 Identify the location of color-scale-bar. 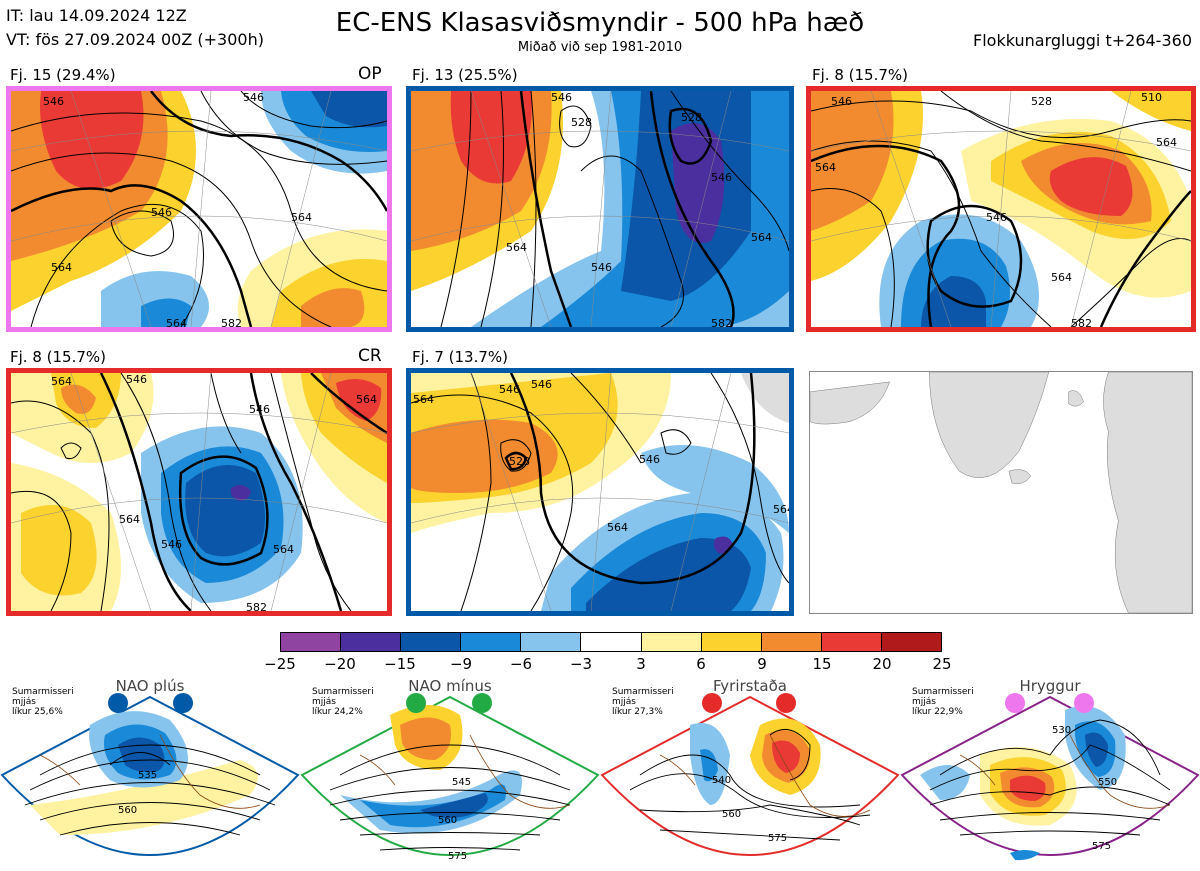
(611, 642).